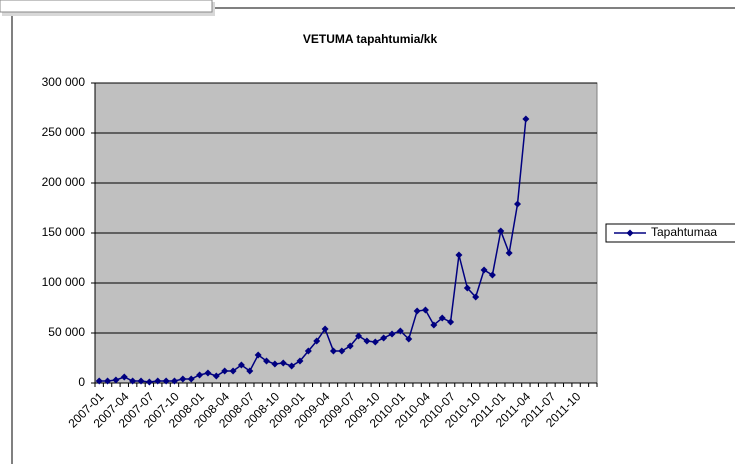  Describe the element at coordinates (64, 82) in the screenshot. I see `y-tick-label: 300 000` at that location.